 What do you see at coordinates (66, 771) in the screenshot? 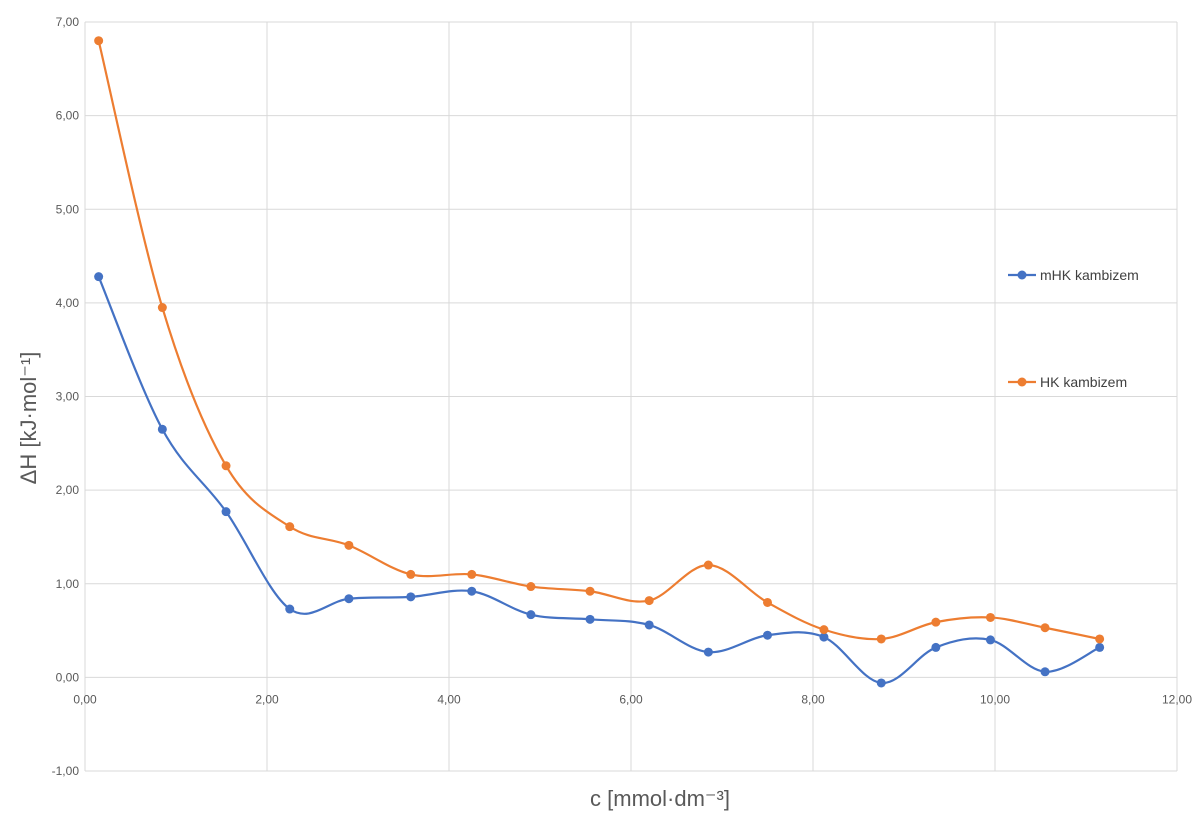
I see `y-tick-label: -1,00` at bounding box center [66, 771].